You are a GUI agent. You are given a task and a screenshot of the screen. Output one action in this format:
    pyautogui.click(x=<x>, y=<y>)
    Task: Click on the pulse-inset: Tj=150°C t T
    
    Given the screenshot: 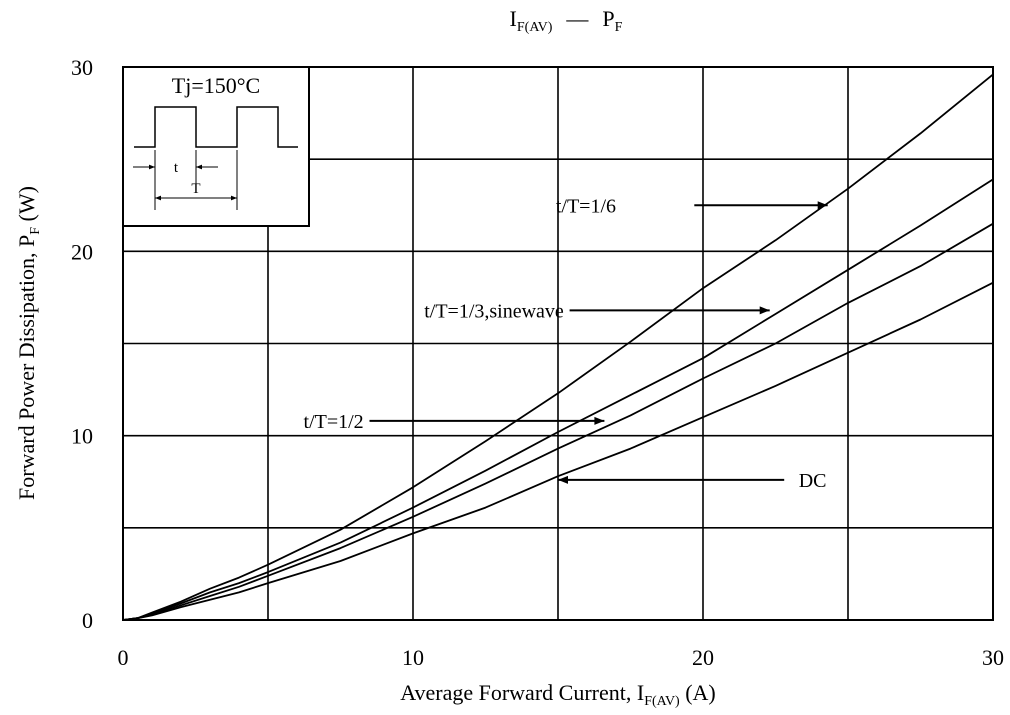 What is the action you would take?
    pyautogui.click(x=216, y=146)
    